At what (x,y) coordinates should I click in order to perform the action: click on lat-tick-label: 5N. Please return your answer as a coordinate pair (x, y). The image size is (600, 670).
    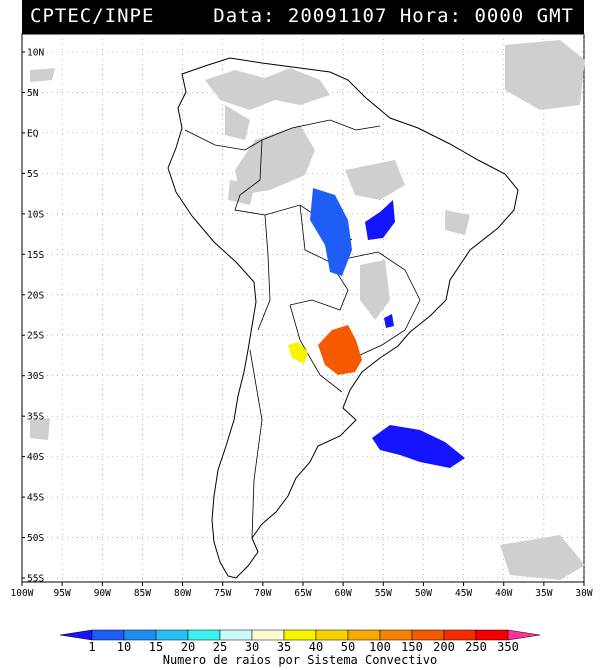
    Looking at the image, I should click on (33, 93).